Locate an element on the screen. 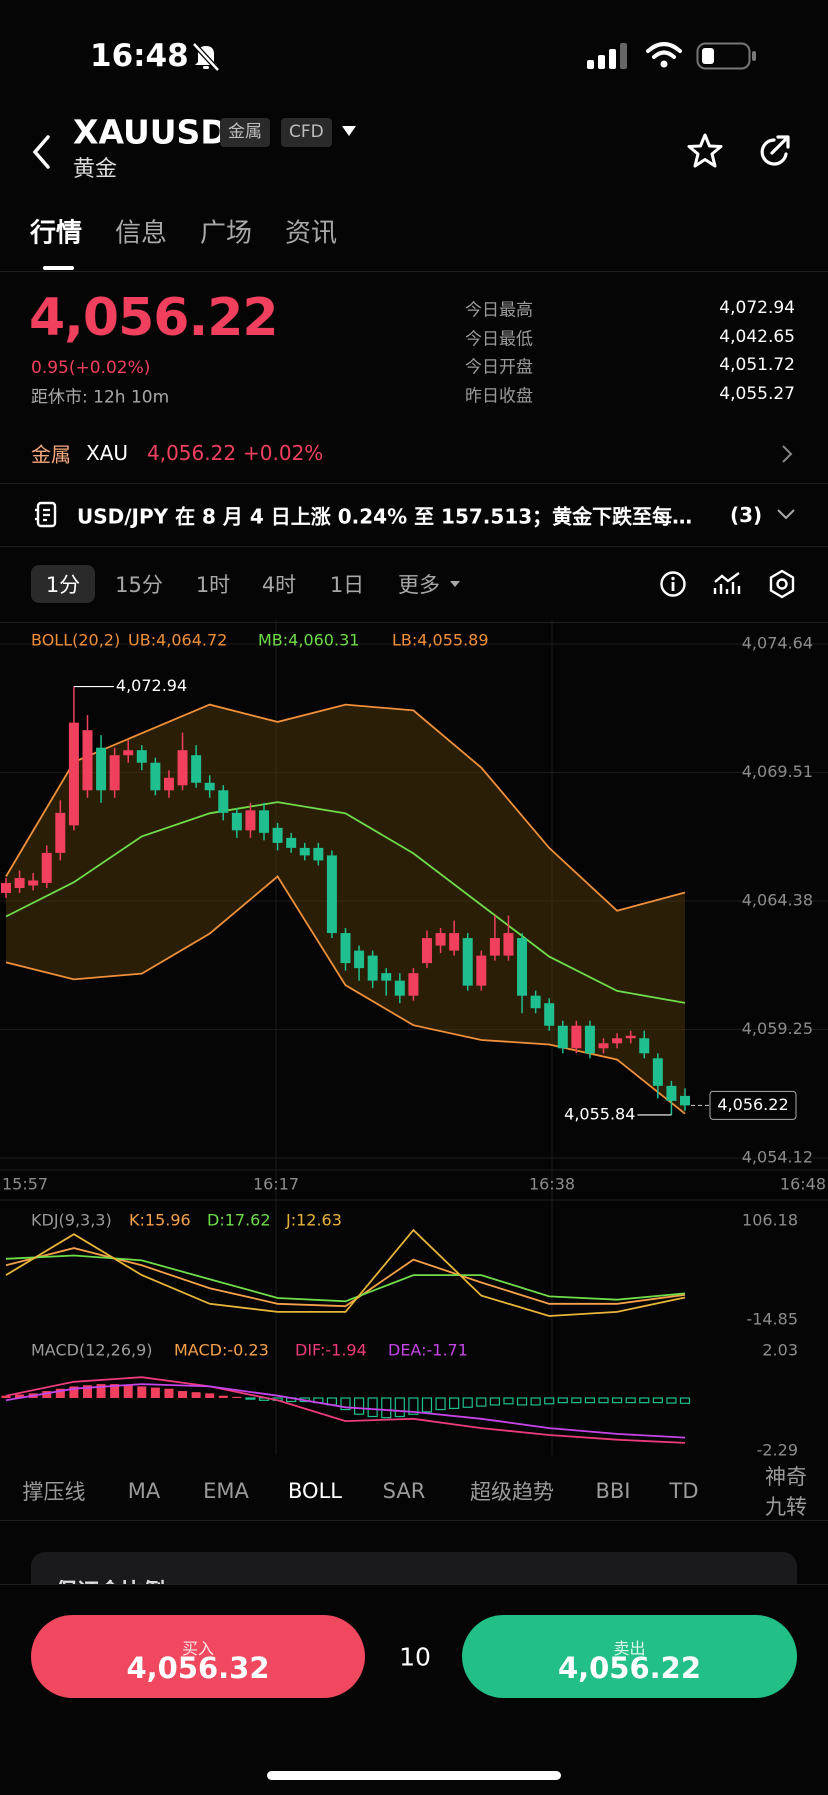  y-tick-label: 4,059.25 is located at coordinates (777, 1028).